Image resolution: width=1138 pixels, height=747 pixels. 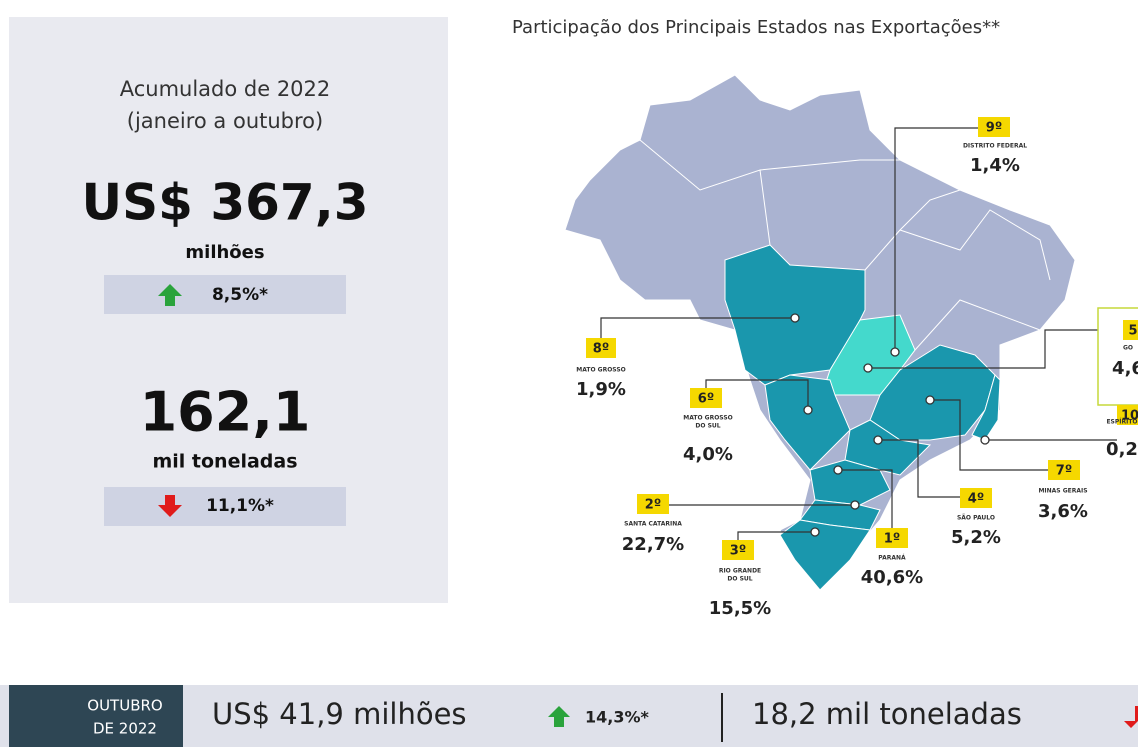 I want to click on state-share: 5,2%, so click(x=976, y=537).